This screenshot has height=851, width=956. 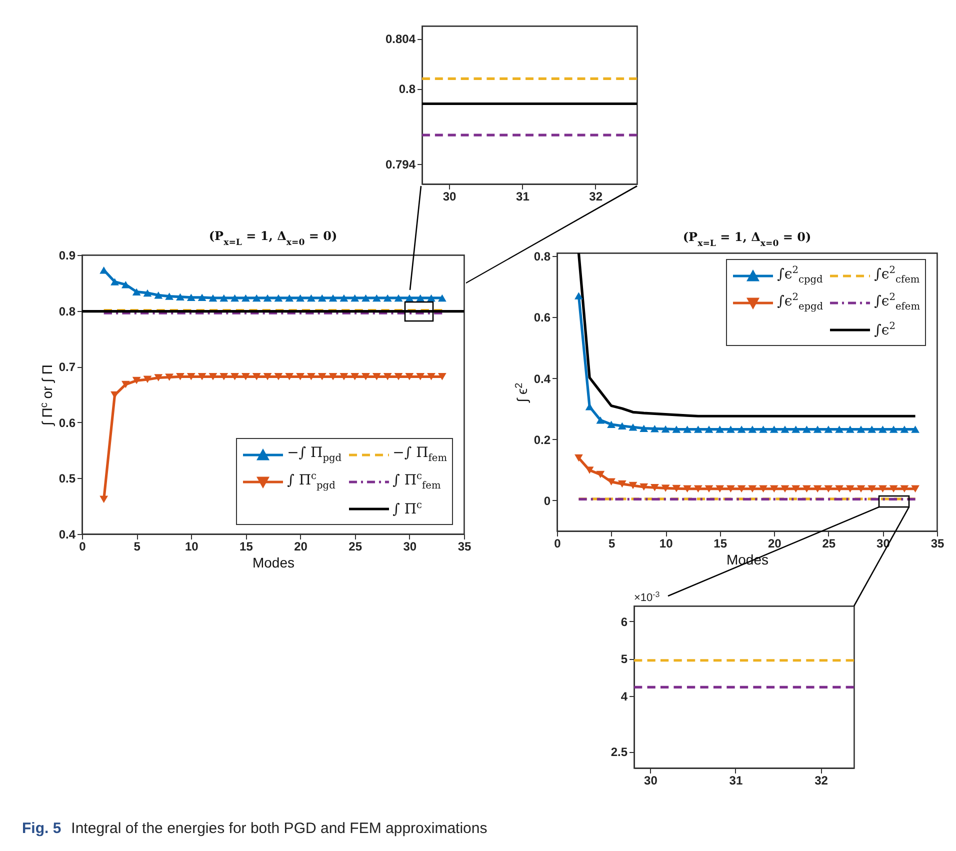 I want to click on legend-label: −∫ Π$_{fem}$, so click(x=419, y=454).